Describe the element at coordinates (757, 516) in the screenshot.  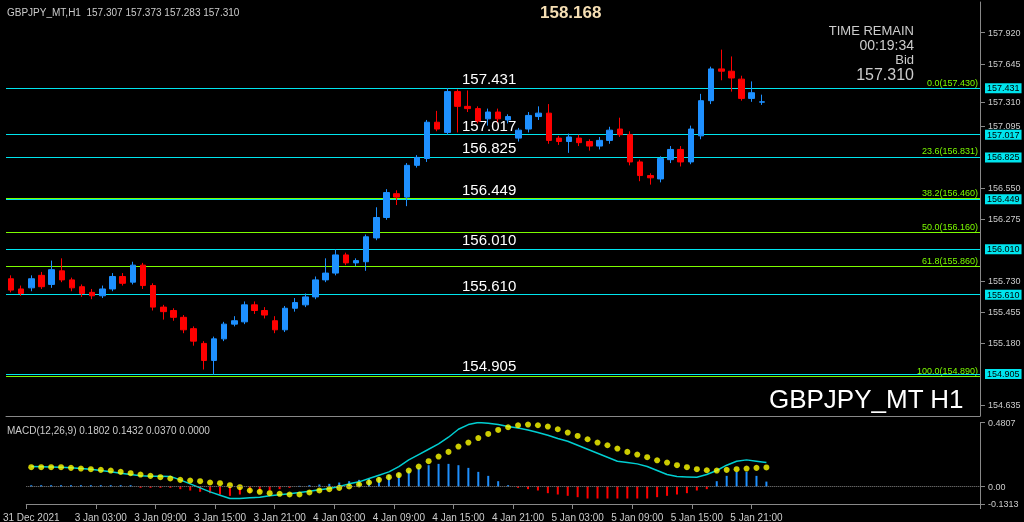
I see `x-tick-label: 5 Jan 21:00` at that location.